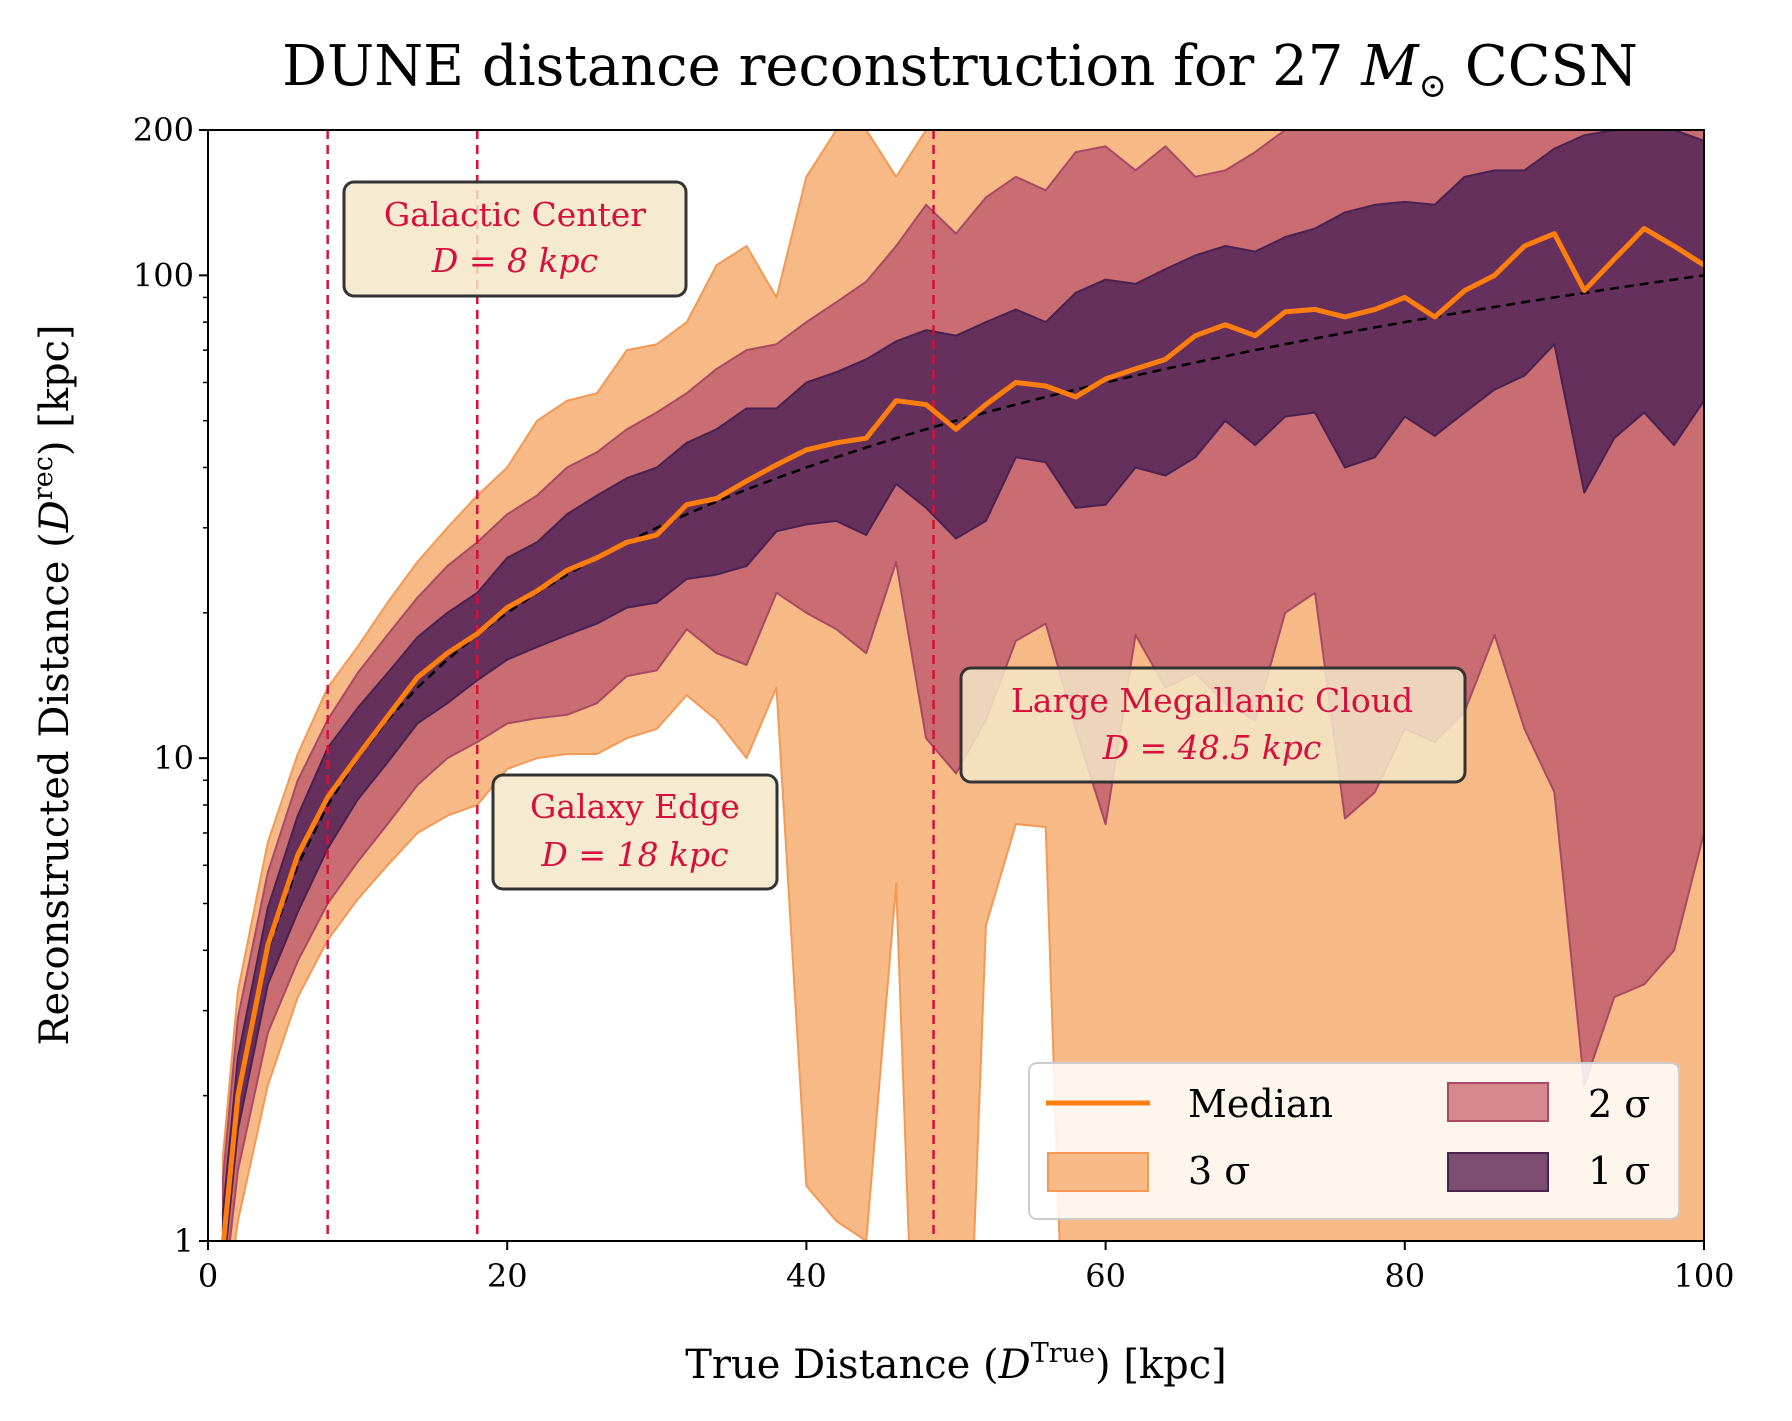 This screenshot has height=1421, width=1792. What do you see at coordinates (1619, 1171) in the screenshot?
I see `legend-sigma1-label: 1 σ` at bounding box center [1619, 1171].